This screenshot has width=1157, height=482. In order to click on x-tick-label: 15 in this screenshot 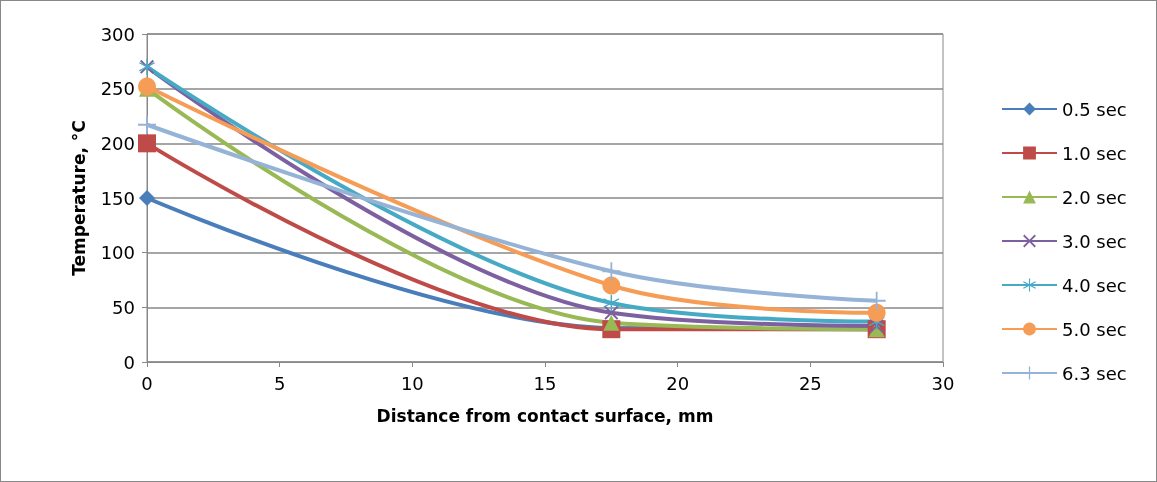, I will do `click(545, 383)`.